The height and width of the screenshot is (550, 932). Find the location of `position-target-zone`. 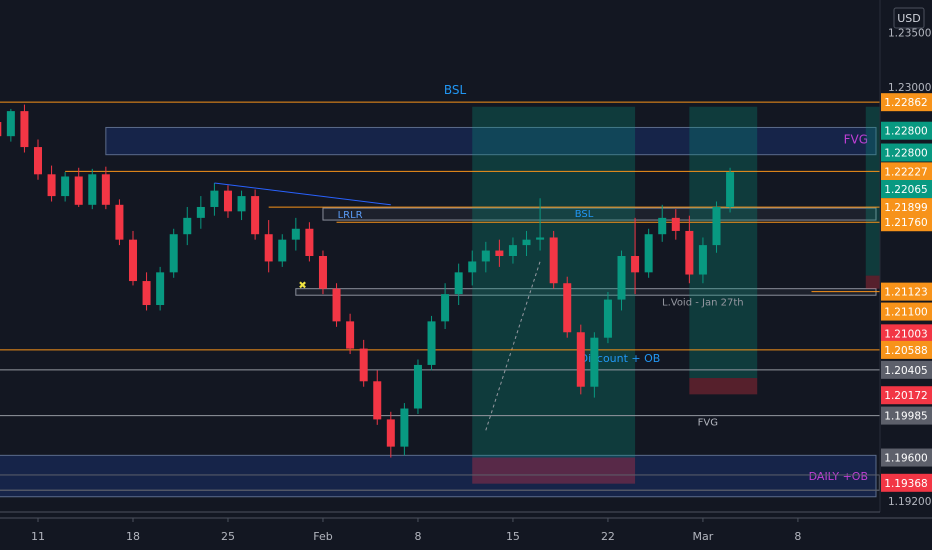

position-target-zone is located at coordinates (723, 242).